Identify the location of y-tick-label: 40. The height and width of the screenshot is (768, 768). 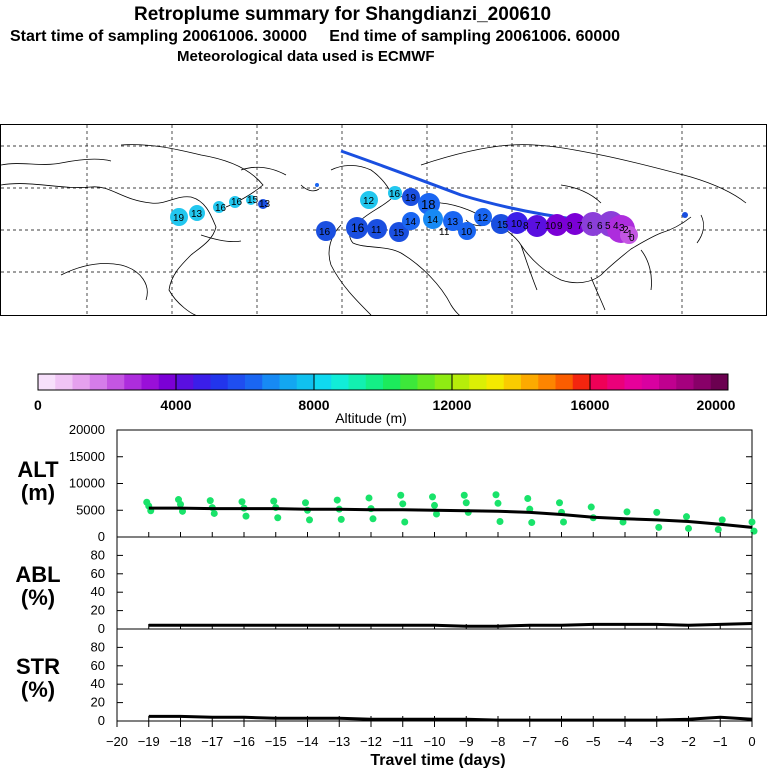
(98, 683).